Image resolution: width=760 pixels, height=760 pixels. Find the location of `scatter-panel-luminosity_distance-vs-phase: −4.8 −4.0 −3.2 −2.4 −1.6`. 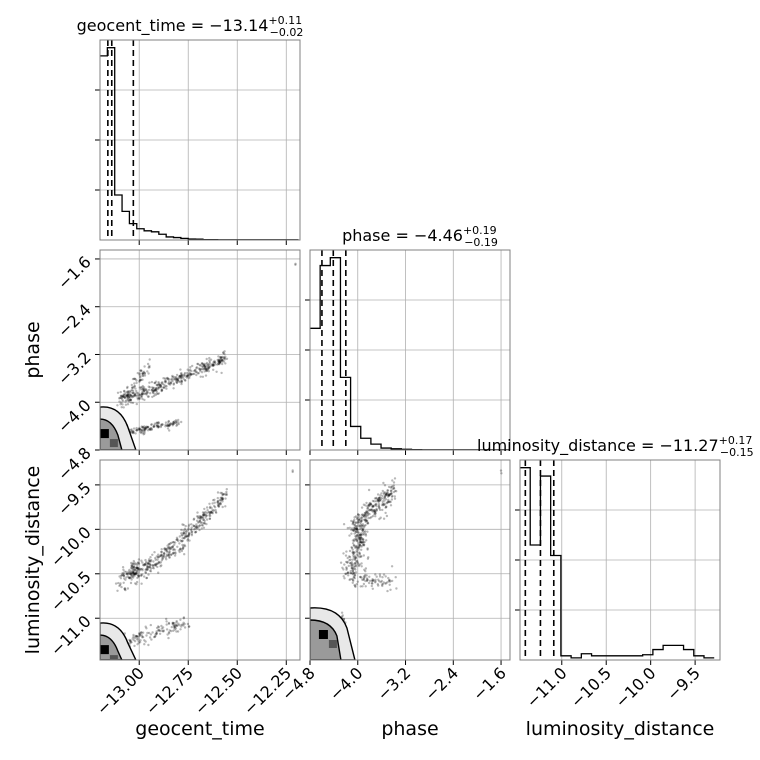

scatter-panel-luminosity_distance-vs-phase: −4.8 −4.0 −3.2 −2.4 −1.6 is located at coordinates (394, 582).